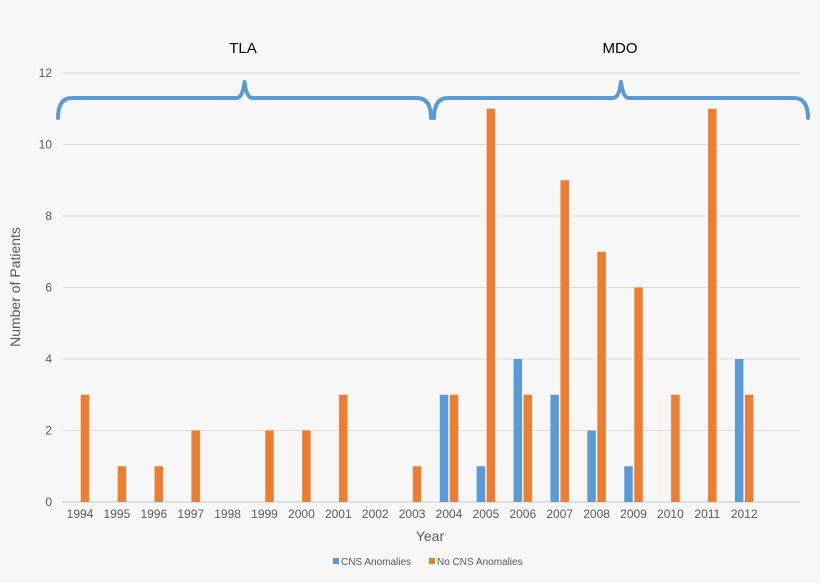 The height and width of the screenshot is (583, 820). I want to click on legend-label-no-cns: No CNS Anomalies, so click(480, 562).